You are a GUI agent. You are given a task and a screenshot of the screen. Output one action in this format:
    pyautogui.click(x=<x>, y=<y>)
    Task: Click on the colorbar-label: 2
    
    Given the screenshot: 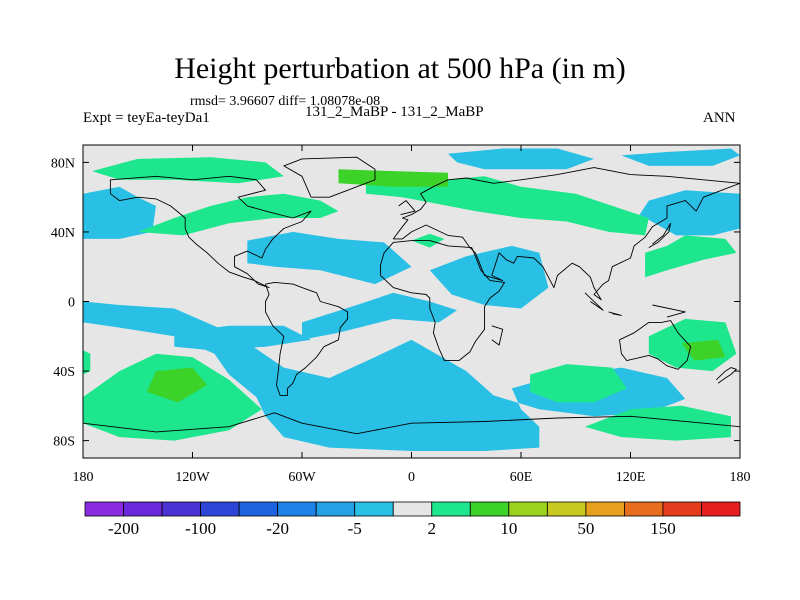 What is the action you would take?
    pyautogui.click(x=432, y=528)
    